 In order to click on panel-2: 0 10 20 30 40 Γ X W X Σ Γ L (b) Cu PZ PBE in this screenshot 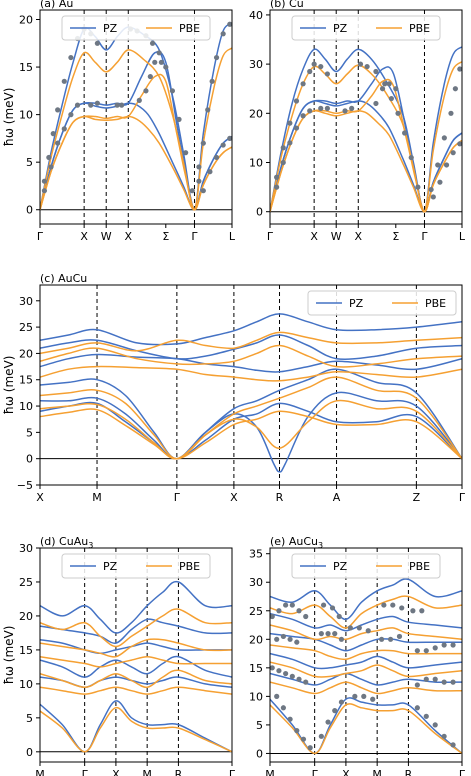, I will do `click(357, 121)`.